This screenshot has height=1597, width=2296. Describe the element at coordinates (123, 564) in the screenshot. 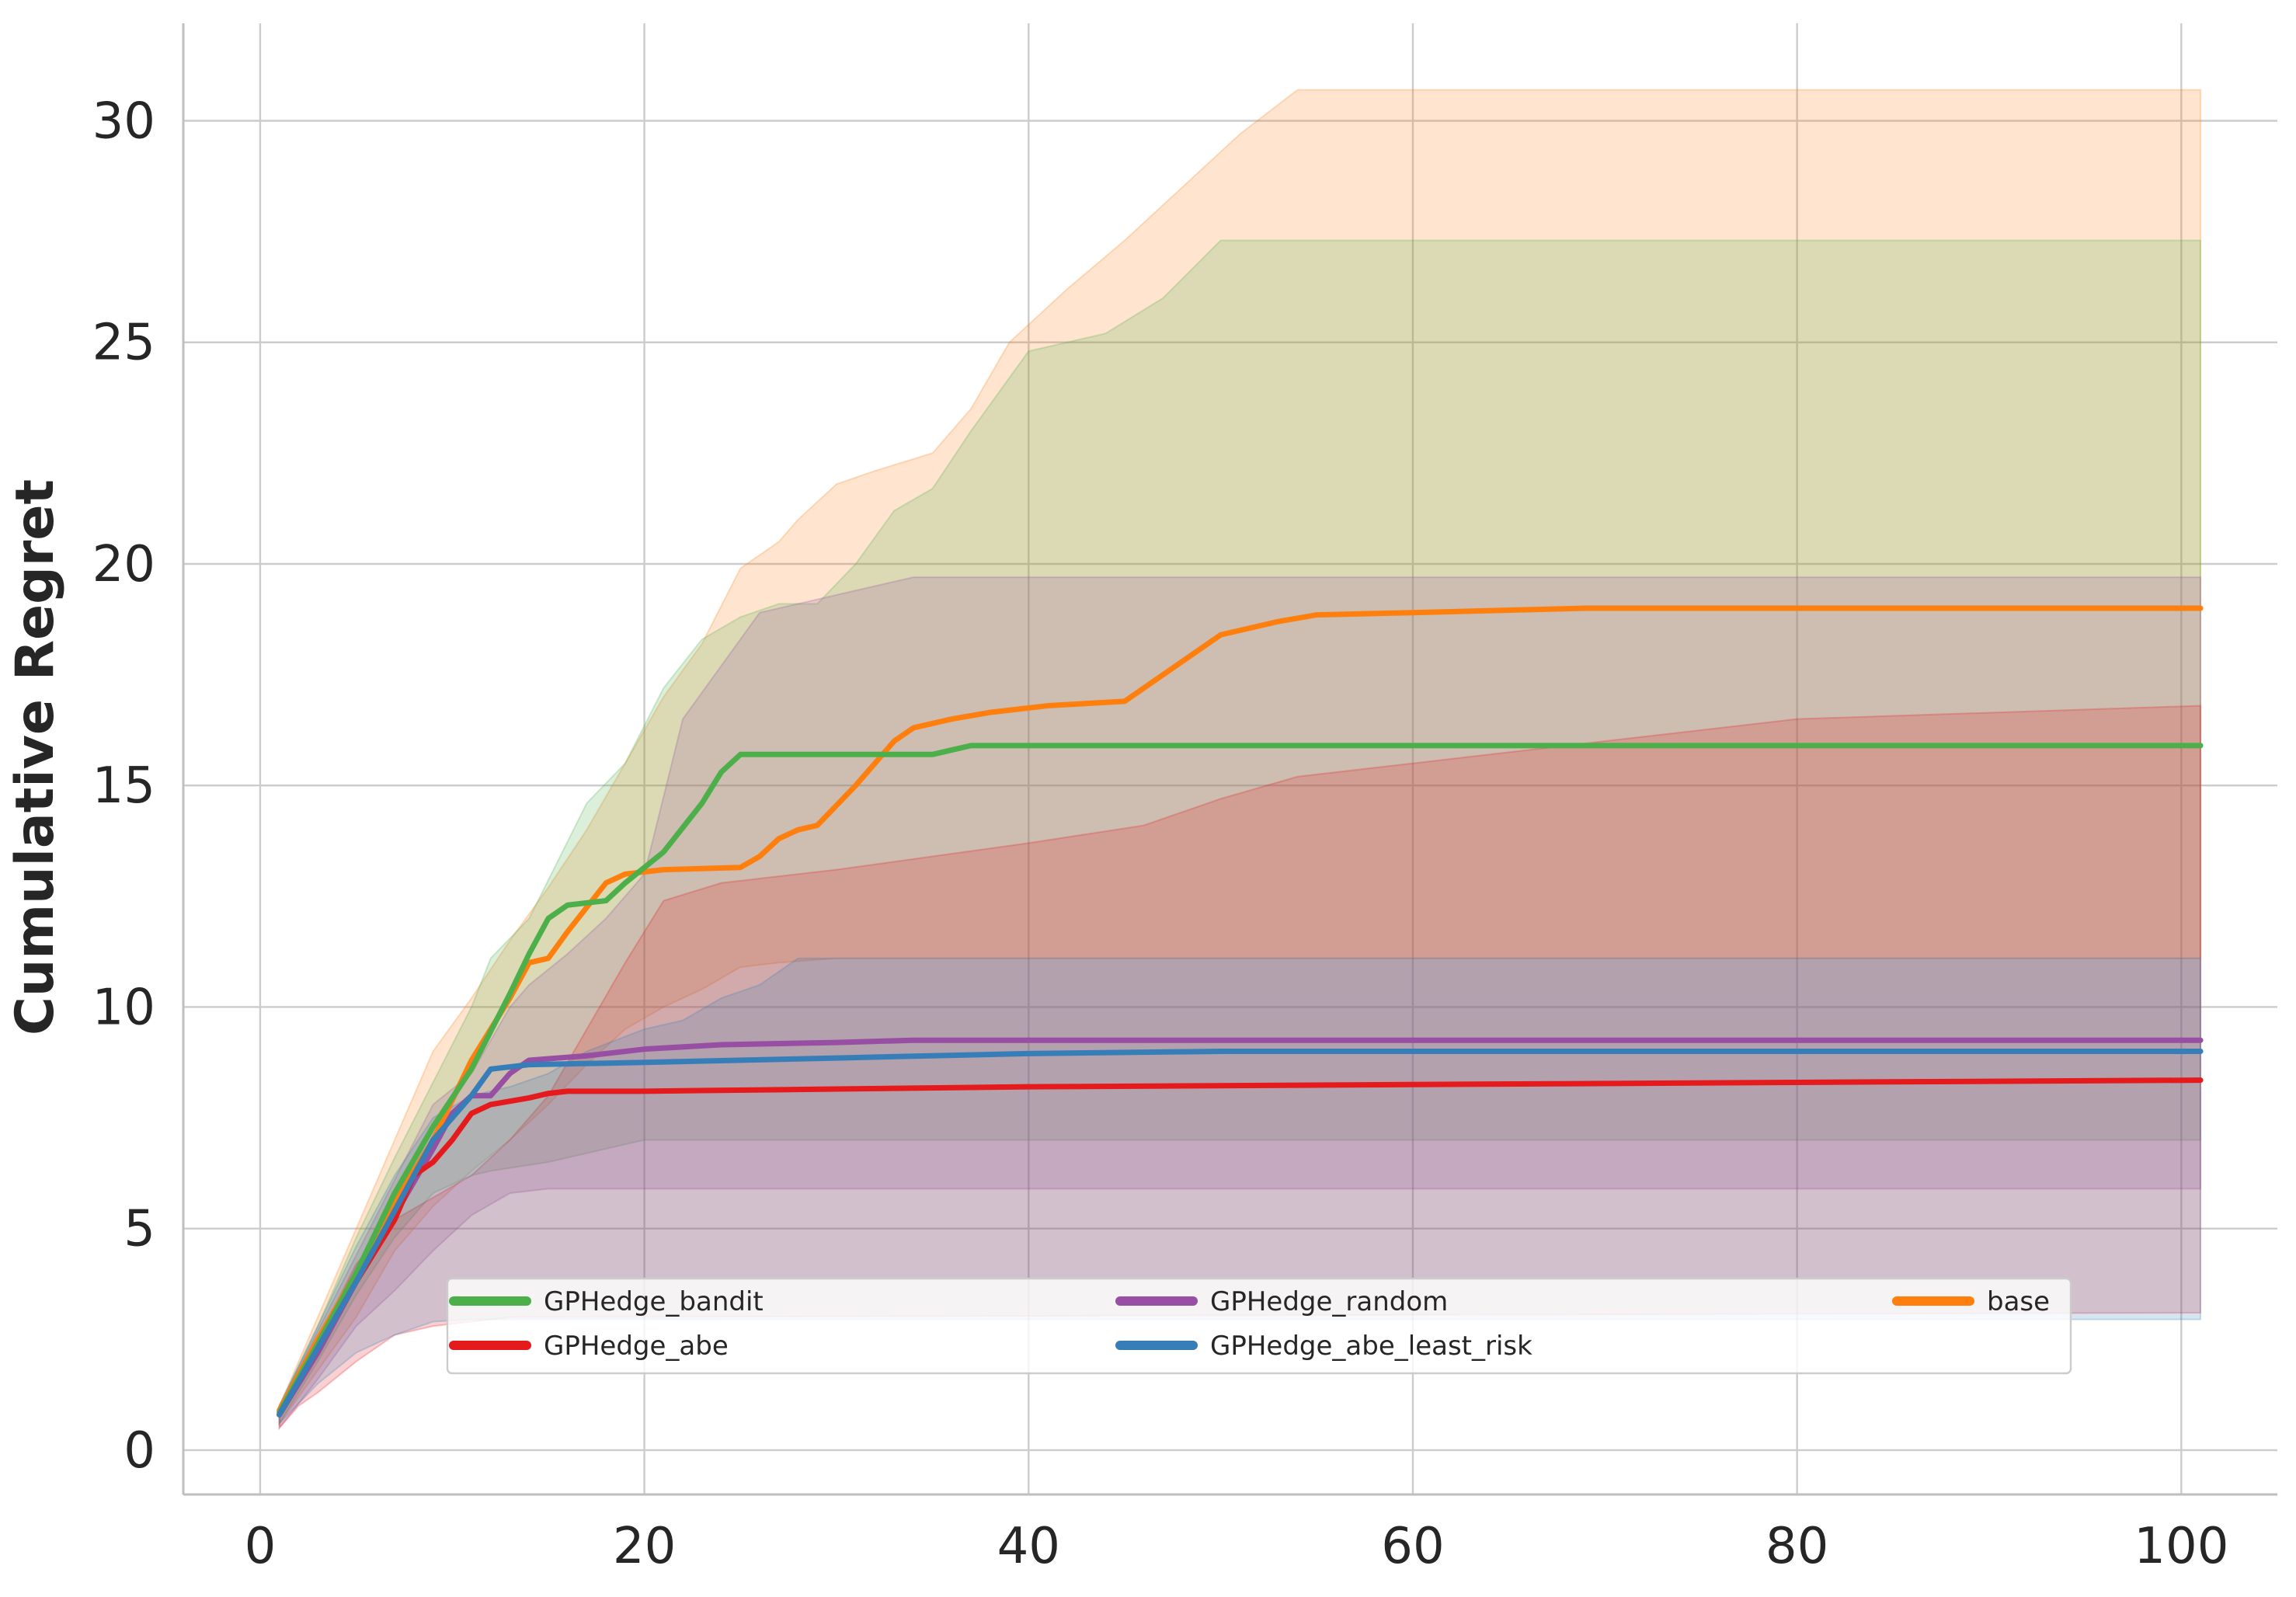

I see `y-tick-label: 20` at that location.